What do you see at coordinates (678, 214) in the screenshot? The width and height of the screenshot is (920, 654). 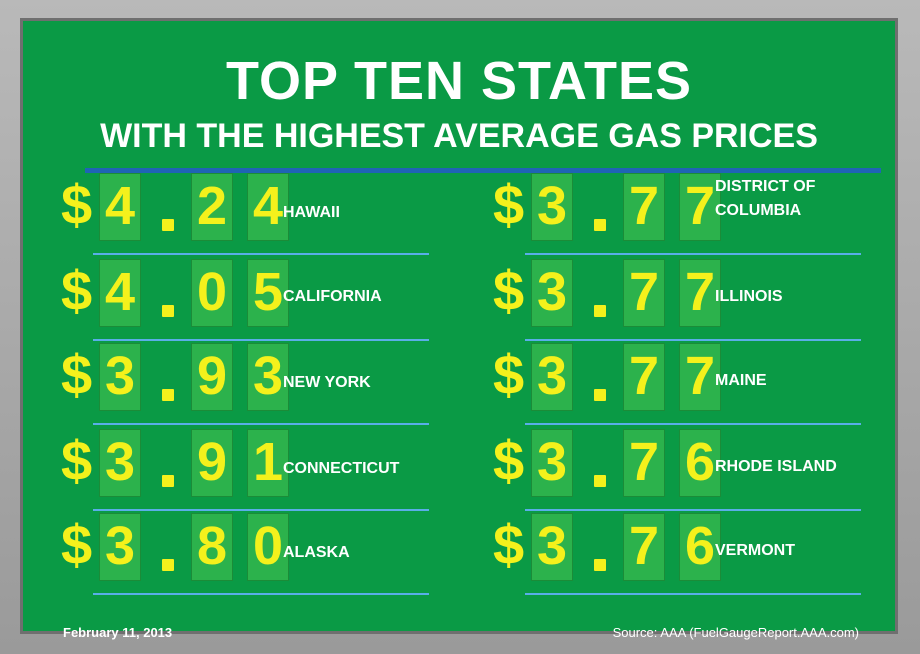 I see `price-entry: $3 7 7 DISTRICT OF COLUMBIA` at bounding box center [678, 214].